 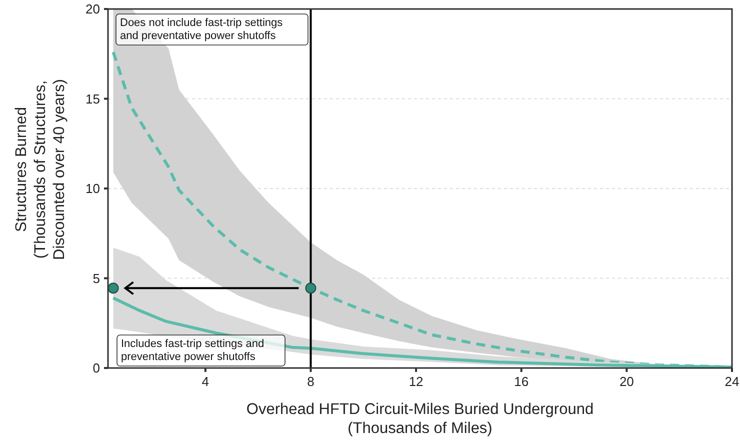 I want to click on annotation: Does not include fast-trip settings and preventative power shutoffs, so click(x=202, y=29).